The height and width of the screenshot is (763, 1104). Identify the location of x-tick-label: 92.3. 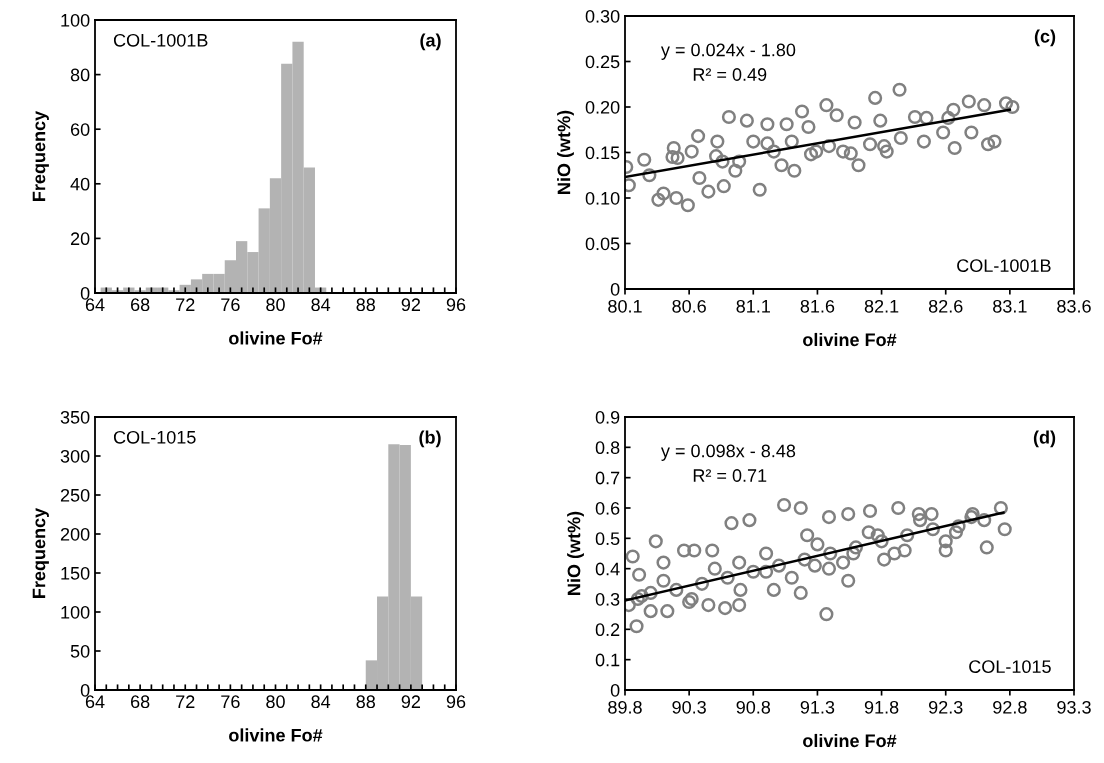
(945, 707).